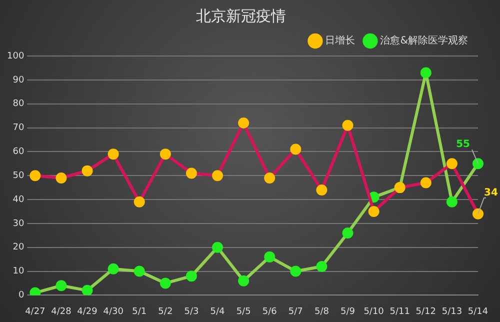  I want to click on x-tick-label: 4/30, so click(113, 311).